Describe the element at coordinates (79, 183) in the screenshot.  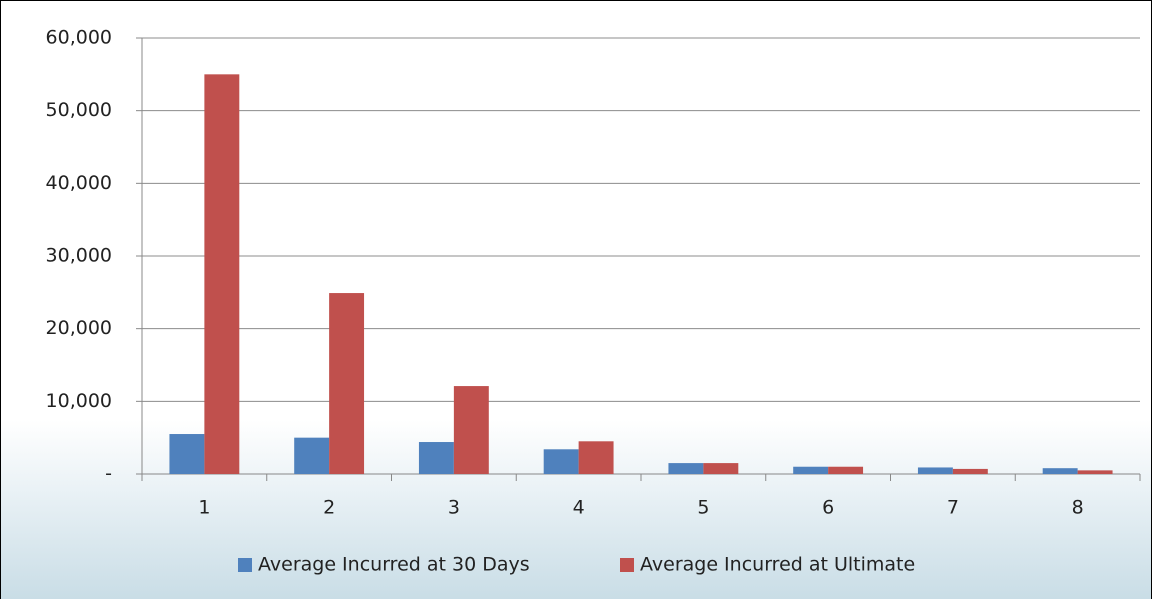
I see `y-tick-label: 40,000` at that location.